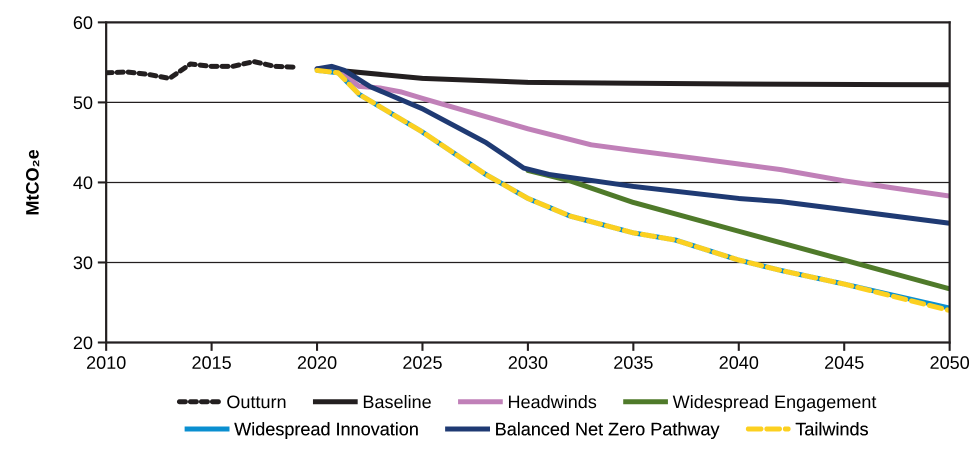 Image resolution: width=974 pixels, height=466 pixels. I want to click on legend-label: Tailwinds, so click(832, 429).